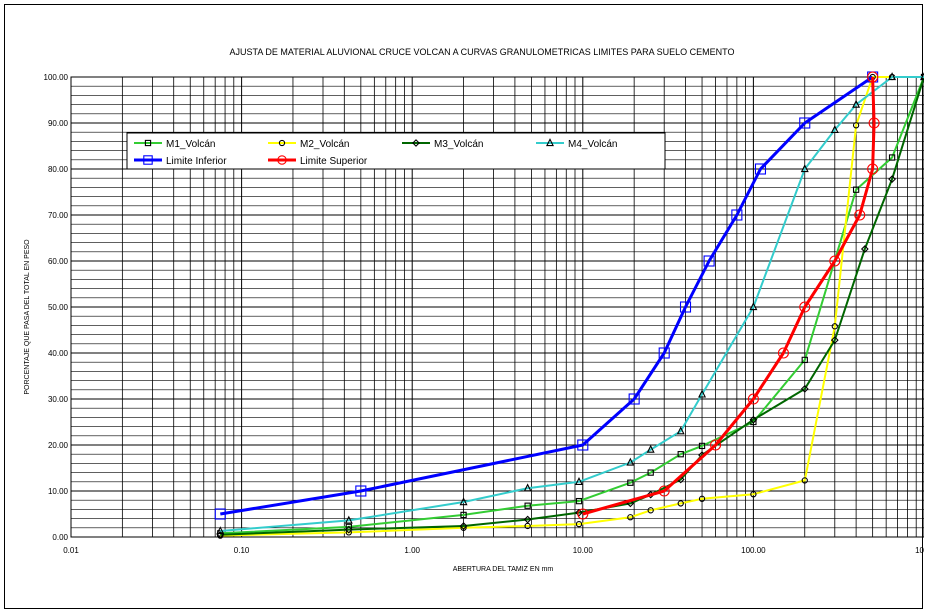 The height and width of the screenshot is (616, 929). I want to click on legend-item: M4_Volcán, so click(576, 144).